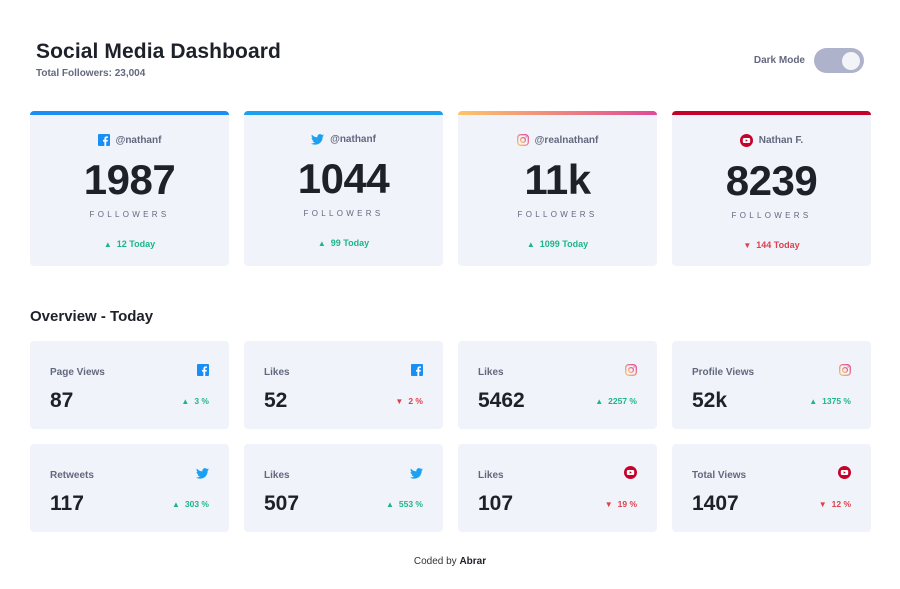  What do you see at coordinates (276, 400) in the screenshot?
I see `metric-value: 52` at bounding box center [276, 400].